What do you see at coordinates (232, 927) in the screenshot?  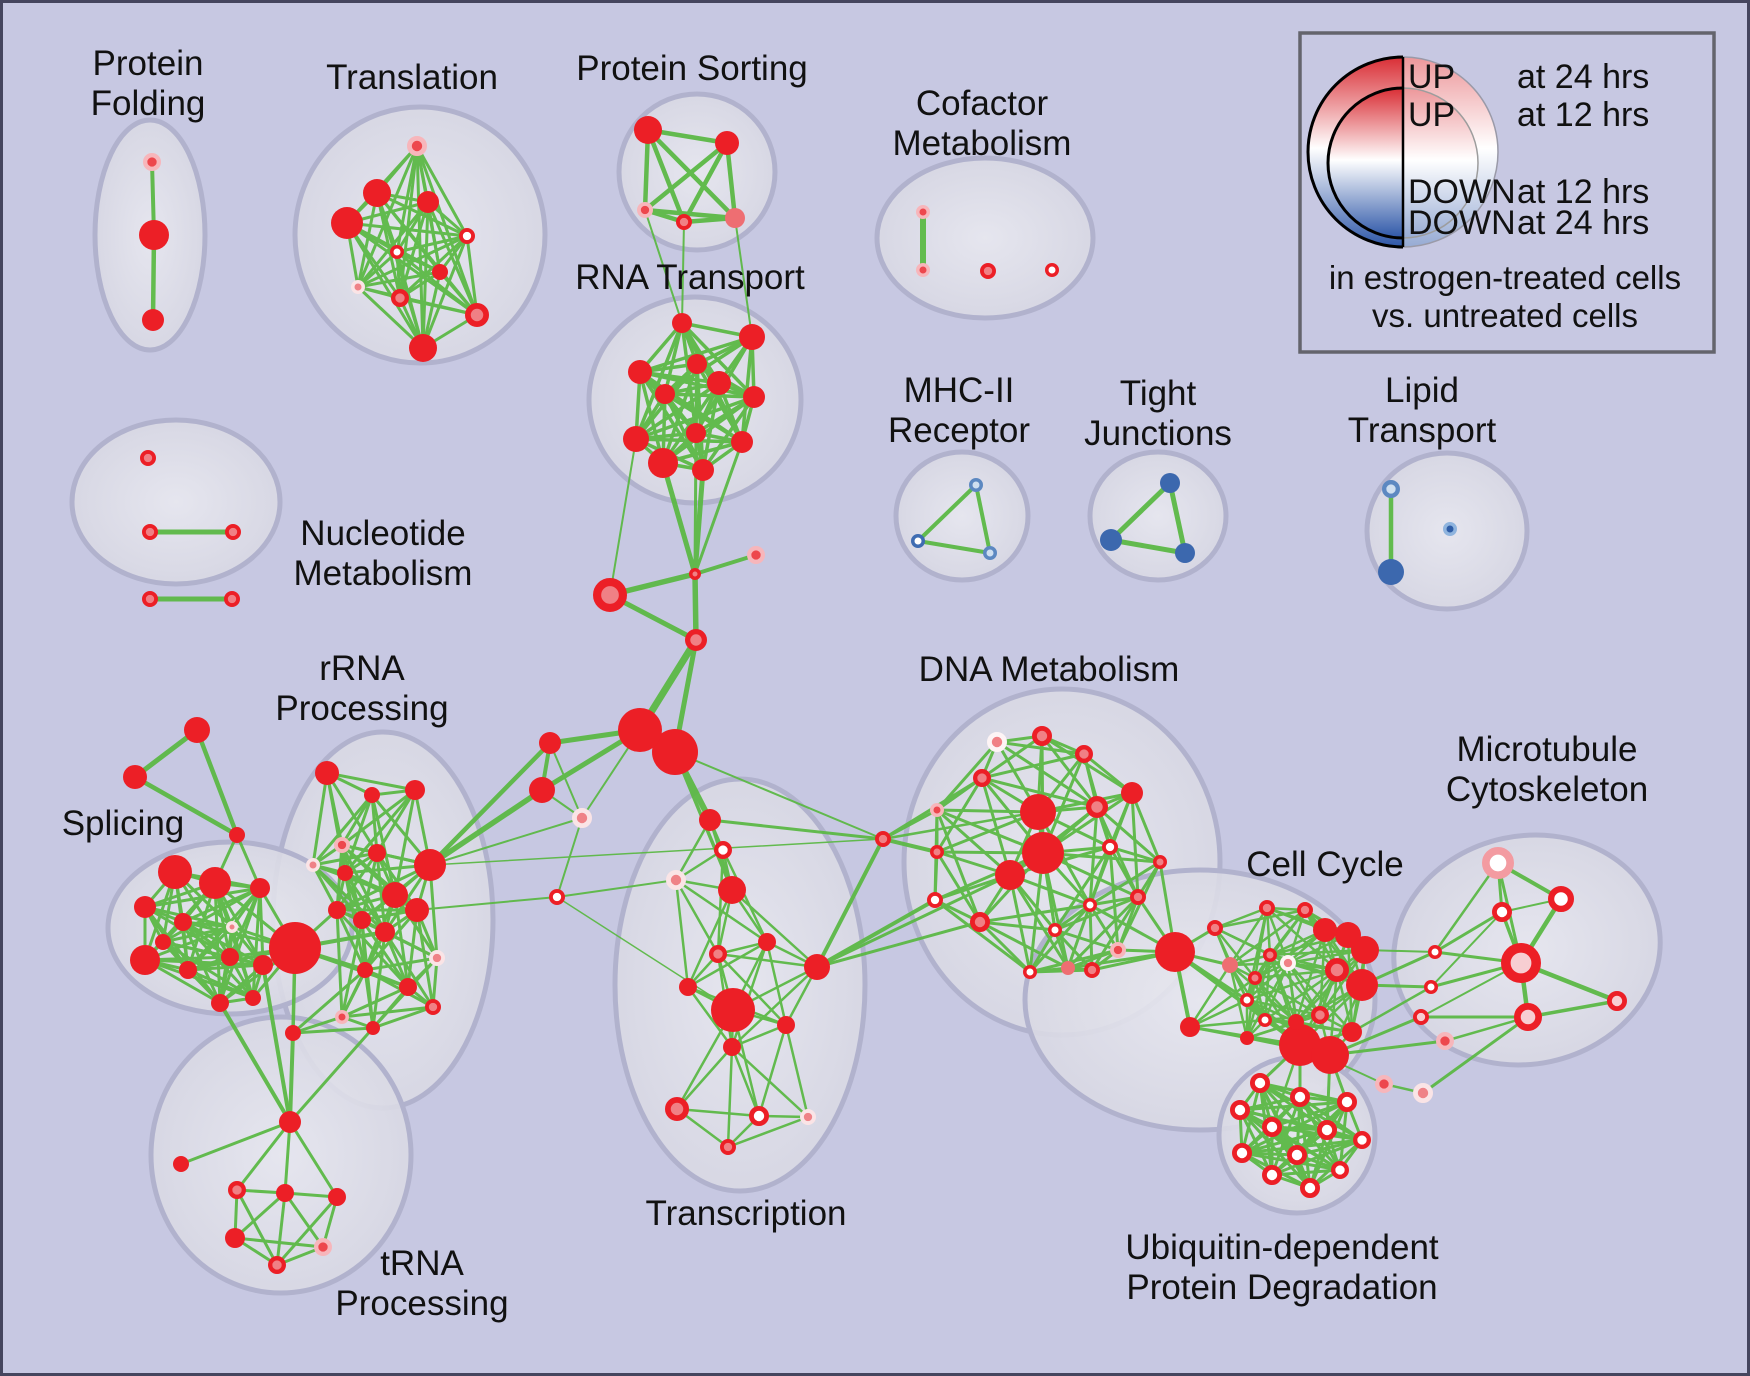 I see `network-node-sp8` at bounding box center [232, 927].